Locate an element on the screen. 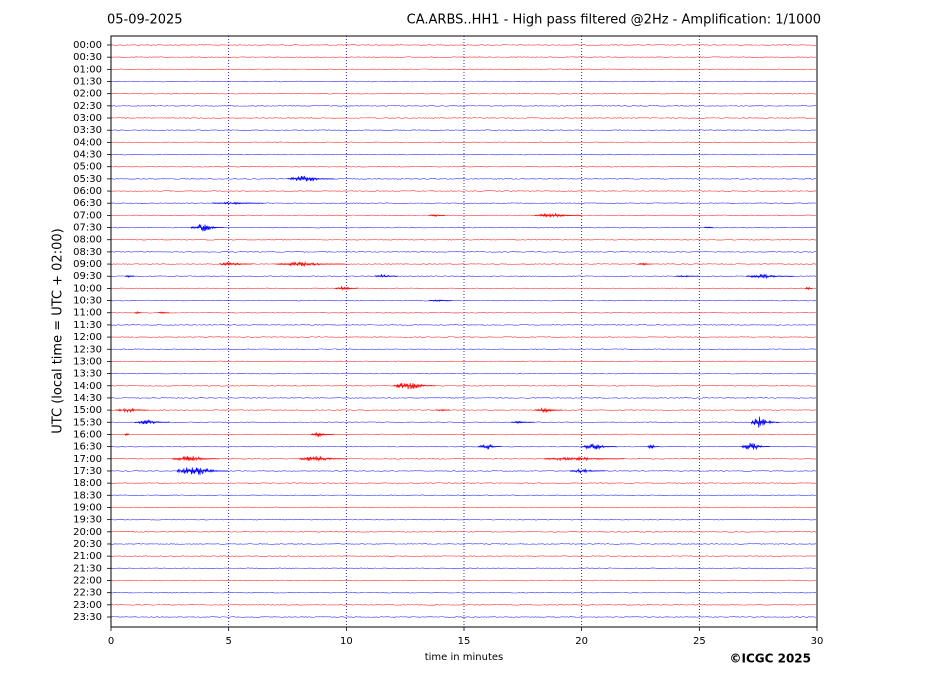 Image resolution: width=927 pixels, height=696 pixels. date: 05-09-2025 is located at coordinates (145, 20).